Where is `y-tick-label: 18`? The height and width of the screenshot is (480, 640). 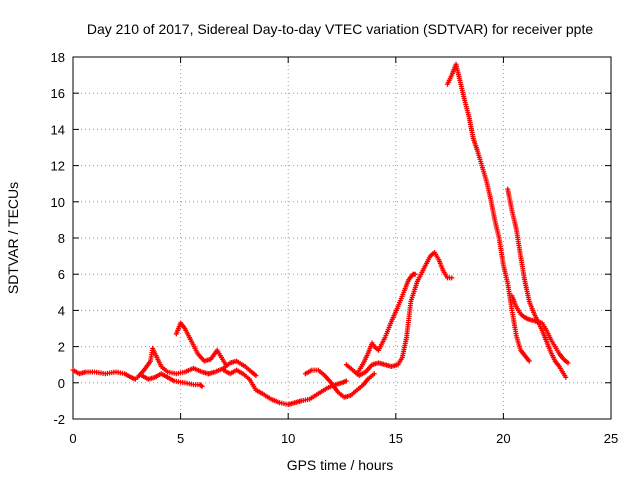
y-tick-label: 18 is located at coordinates (58, 57).